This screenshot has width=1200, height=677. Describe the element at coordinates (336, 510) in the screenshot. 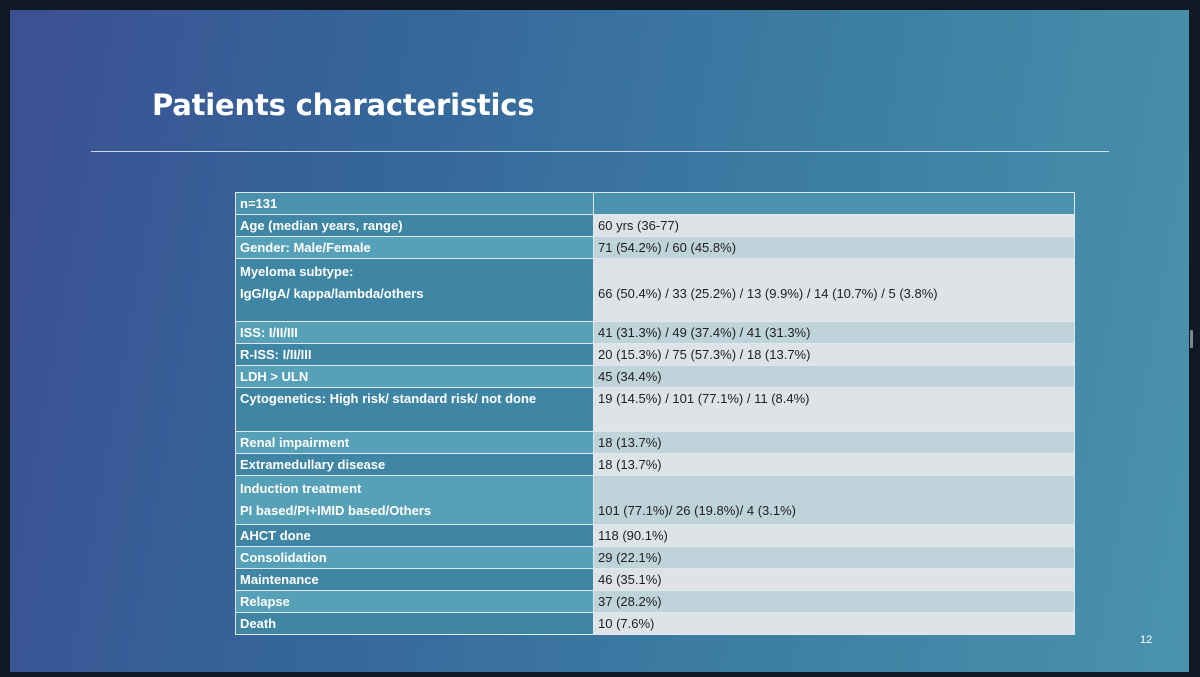

I see `row-label-line: PI based/PI+IMID based/Others` at that location.